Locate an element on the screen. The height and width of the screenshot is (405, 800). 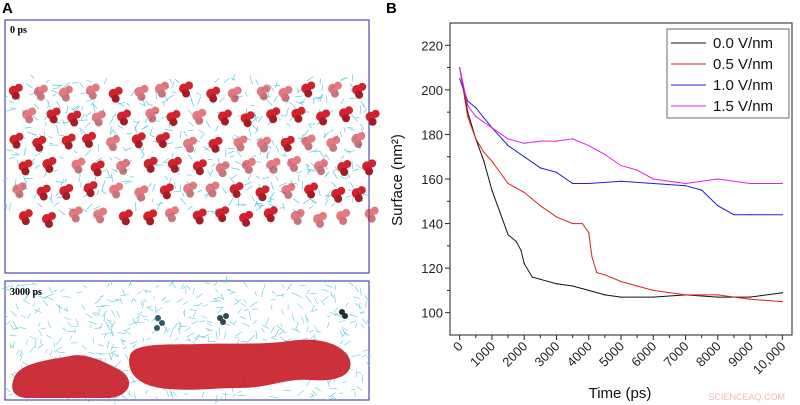
x-tick-label: 2000 is located at coordinates (514, 354).